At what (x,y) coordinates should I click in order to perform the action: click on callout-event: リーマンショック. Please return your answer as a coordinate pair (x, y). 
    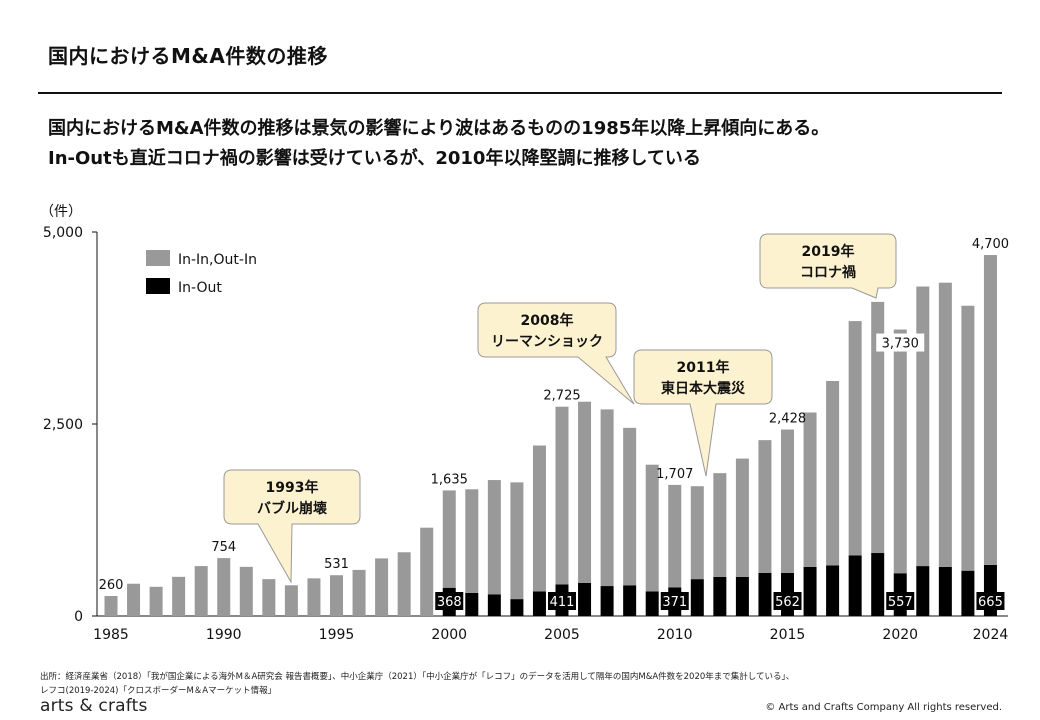
    Looking at the image, I should click on (547, 342).